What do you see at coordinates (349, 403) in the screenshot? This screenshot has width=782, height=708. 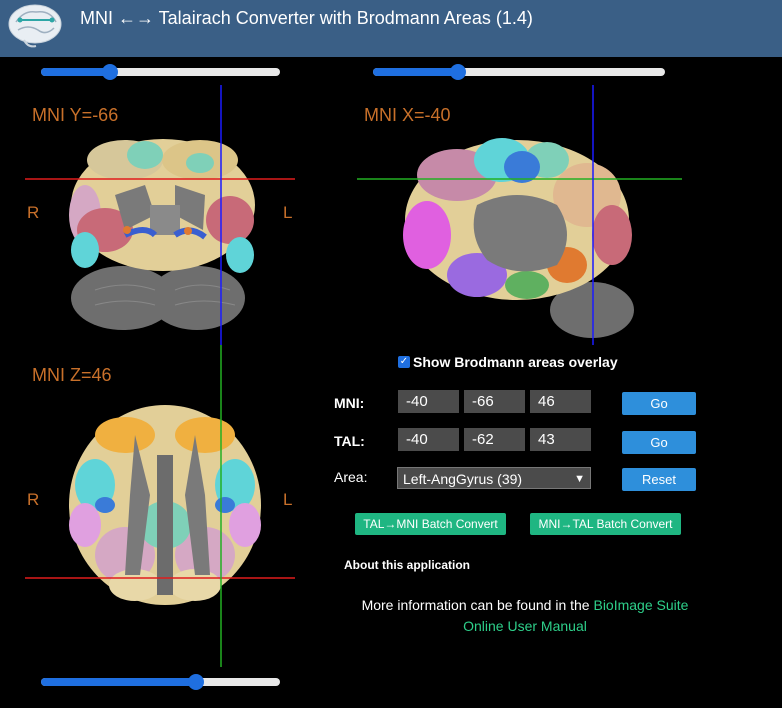 I see `mni-label: MNI:` at bounding box center [349, 403].